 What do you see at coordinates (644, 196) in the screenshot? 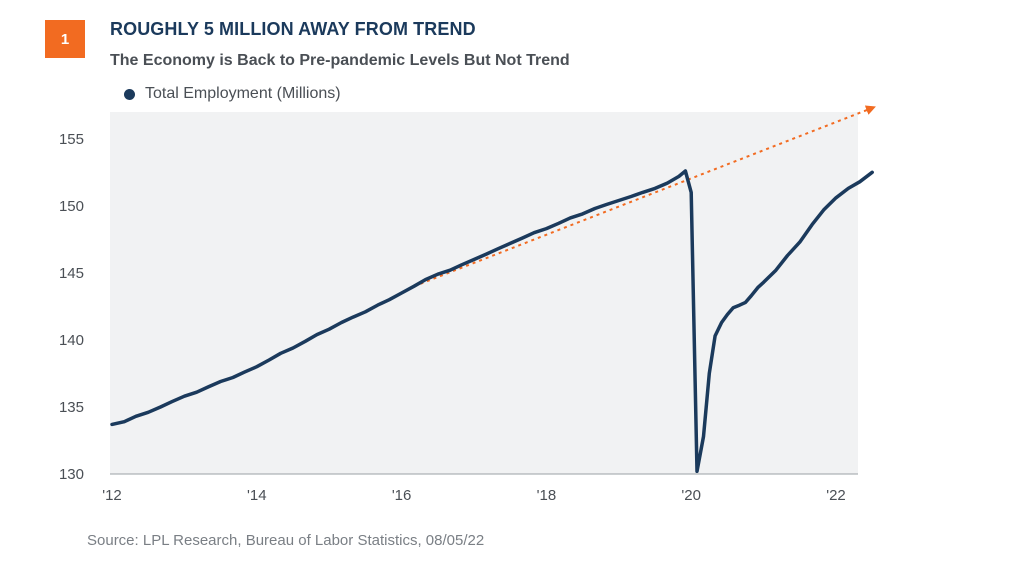
I see `trend-line` at bounding box center [644, 196].